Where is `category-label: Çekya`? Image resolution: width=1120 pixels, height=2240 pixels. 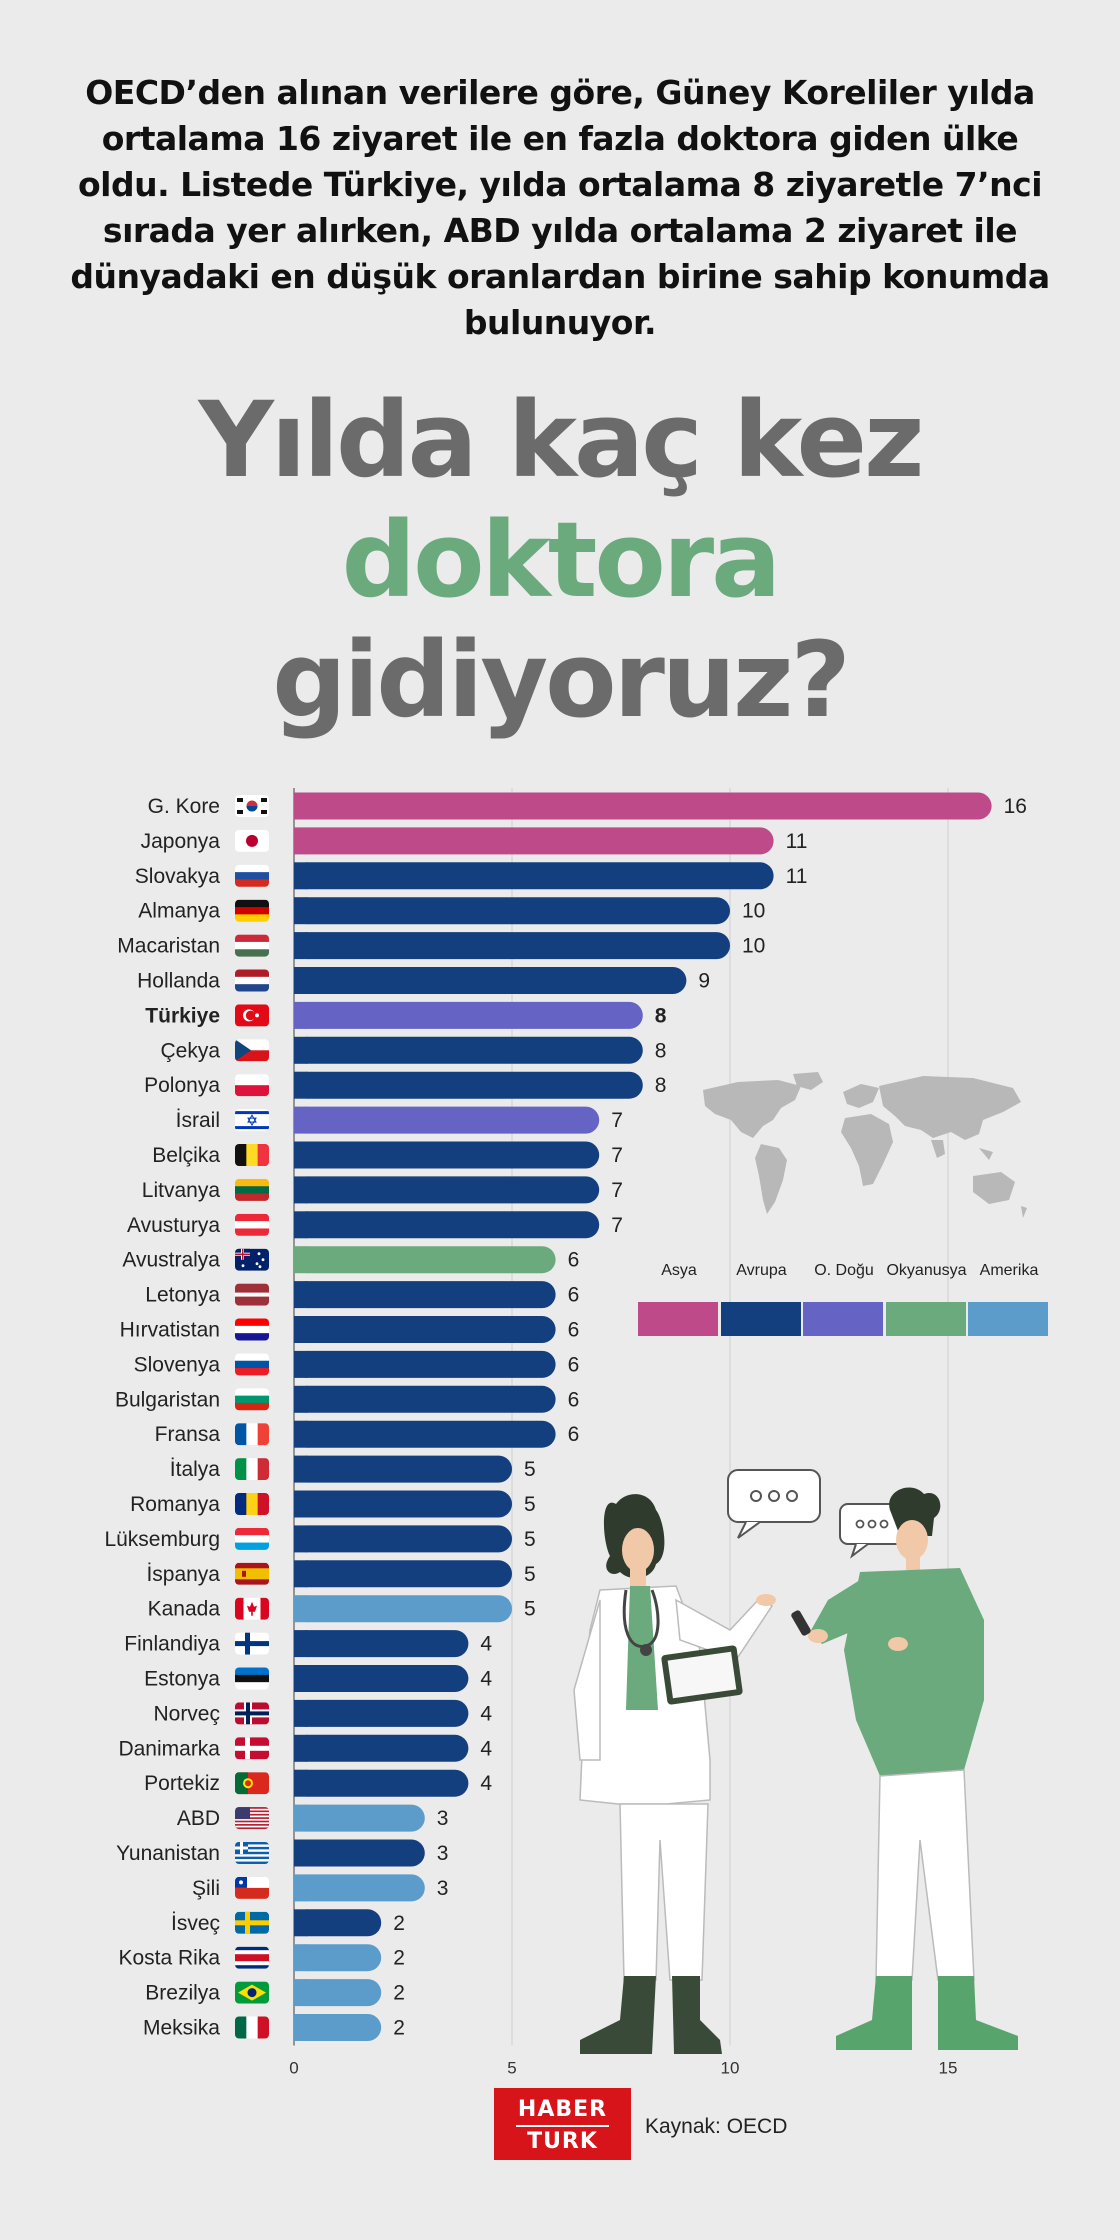 category-label: Çekya is located at coordinates (190, 1050).